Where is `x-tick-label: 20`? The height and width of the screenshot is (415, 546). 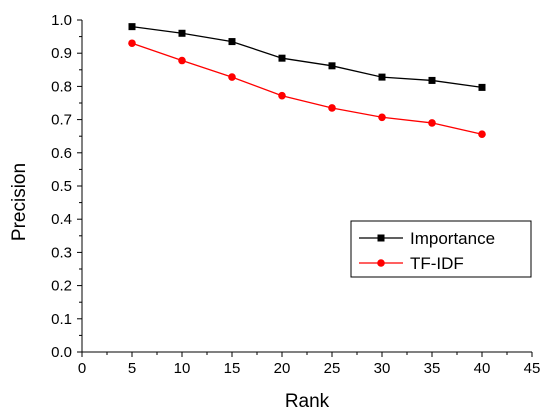 x-tick-label: 20 is located at coordinates (282, 368).